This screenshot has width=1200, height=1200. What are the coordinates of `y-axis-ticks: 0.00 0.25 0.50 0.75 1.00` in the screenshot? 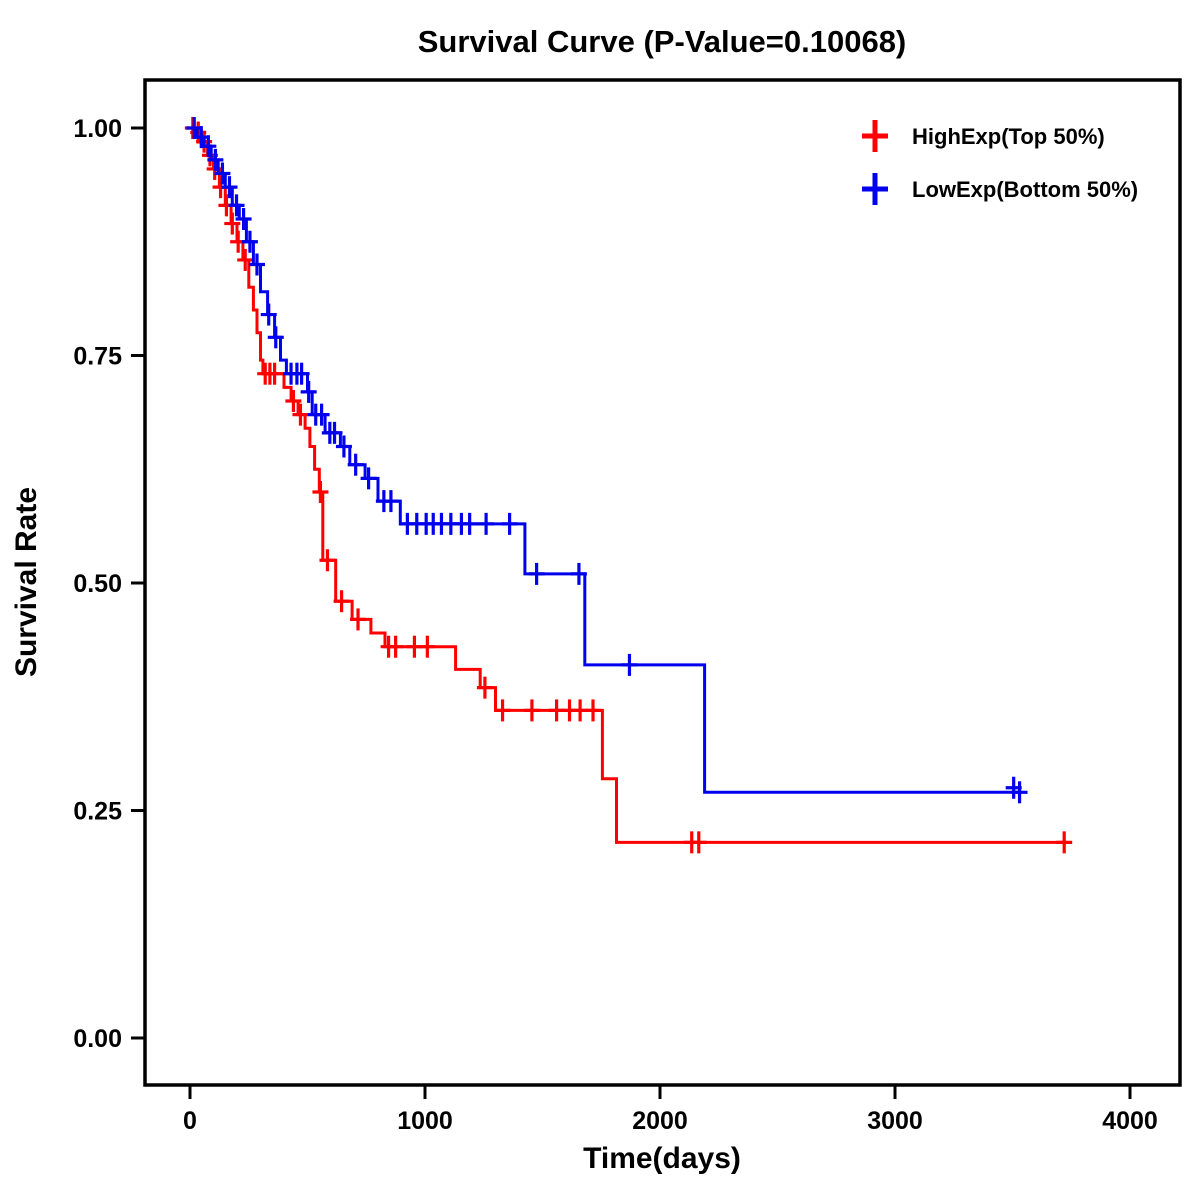 It's located at (109, 584).